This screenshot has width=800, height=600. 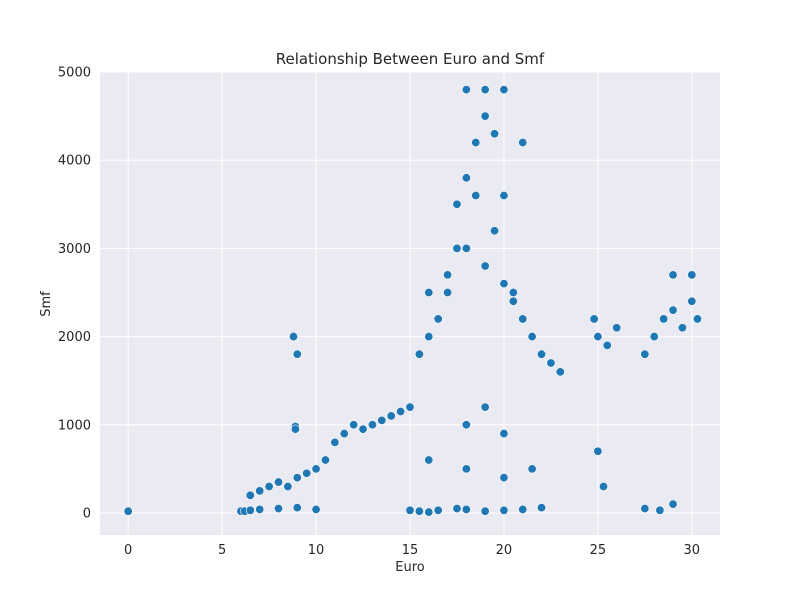 What do you see at coordinates (74, 161) in the screenshot?
I see `y-tick-label: 4000` at bounding box center [74, 161].